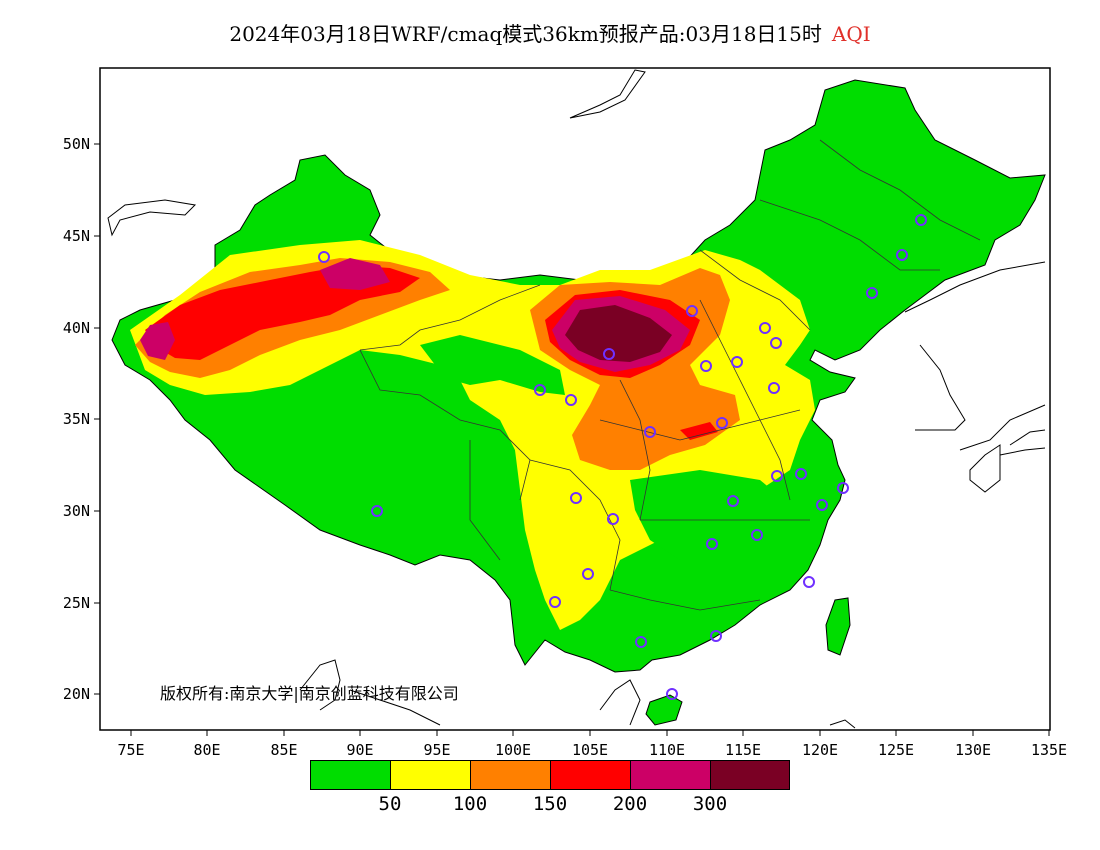  What do you see at coordinates (590, 733) in the screenshot?
I see `lon-tick-marks` at bounding box center [590, 733].